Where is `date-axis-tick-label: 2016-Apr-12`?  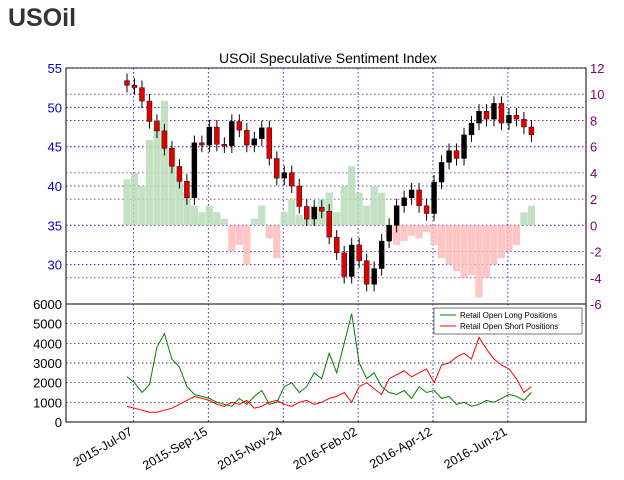
date-axis-tick-label: 2016-Apr-12 is located at coordinates (400, 447).